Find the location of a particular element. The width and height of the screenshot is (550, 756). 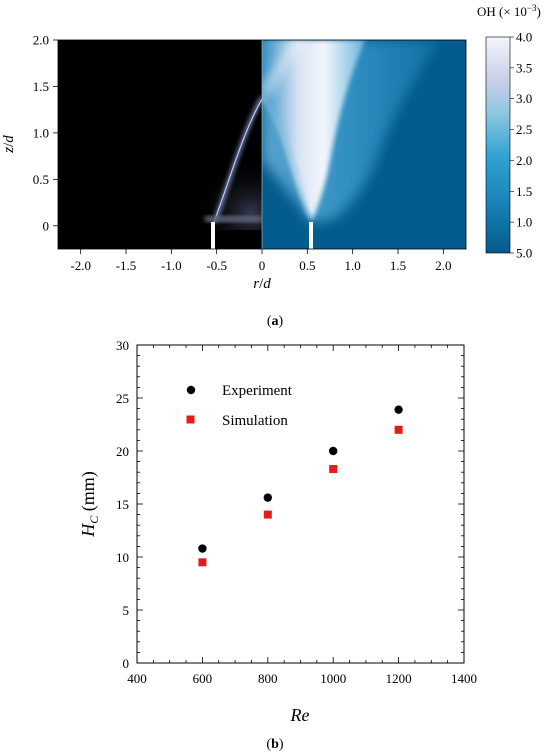

a-xtick-label: 2.0 is located at coordinates (443, 265).